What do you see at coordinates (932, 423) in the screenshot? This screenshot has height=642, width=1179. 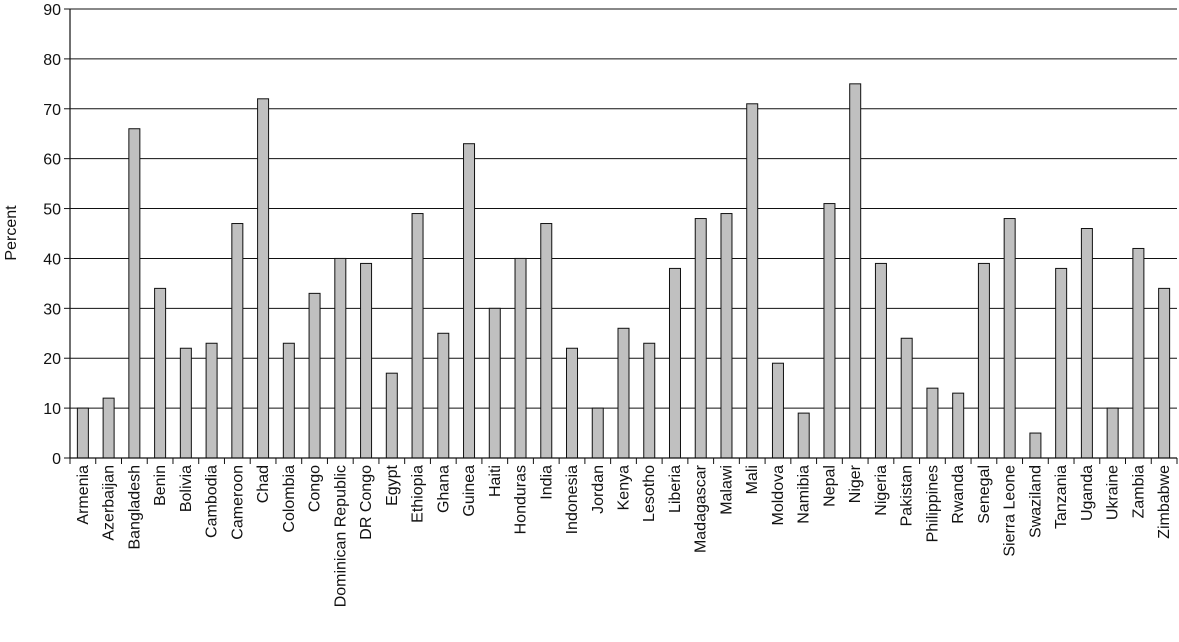 I see `bar-philippines` at bounding box center [932, 423].